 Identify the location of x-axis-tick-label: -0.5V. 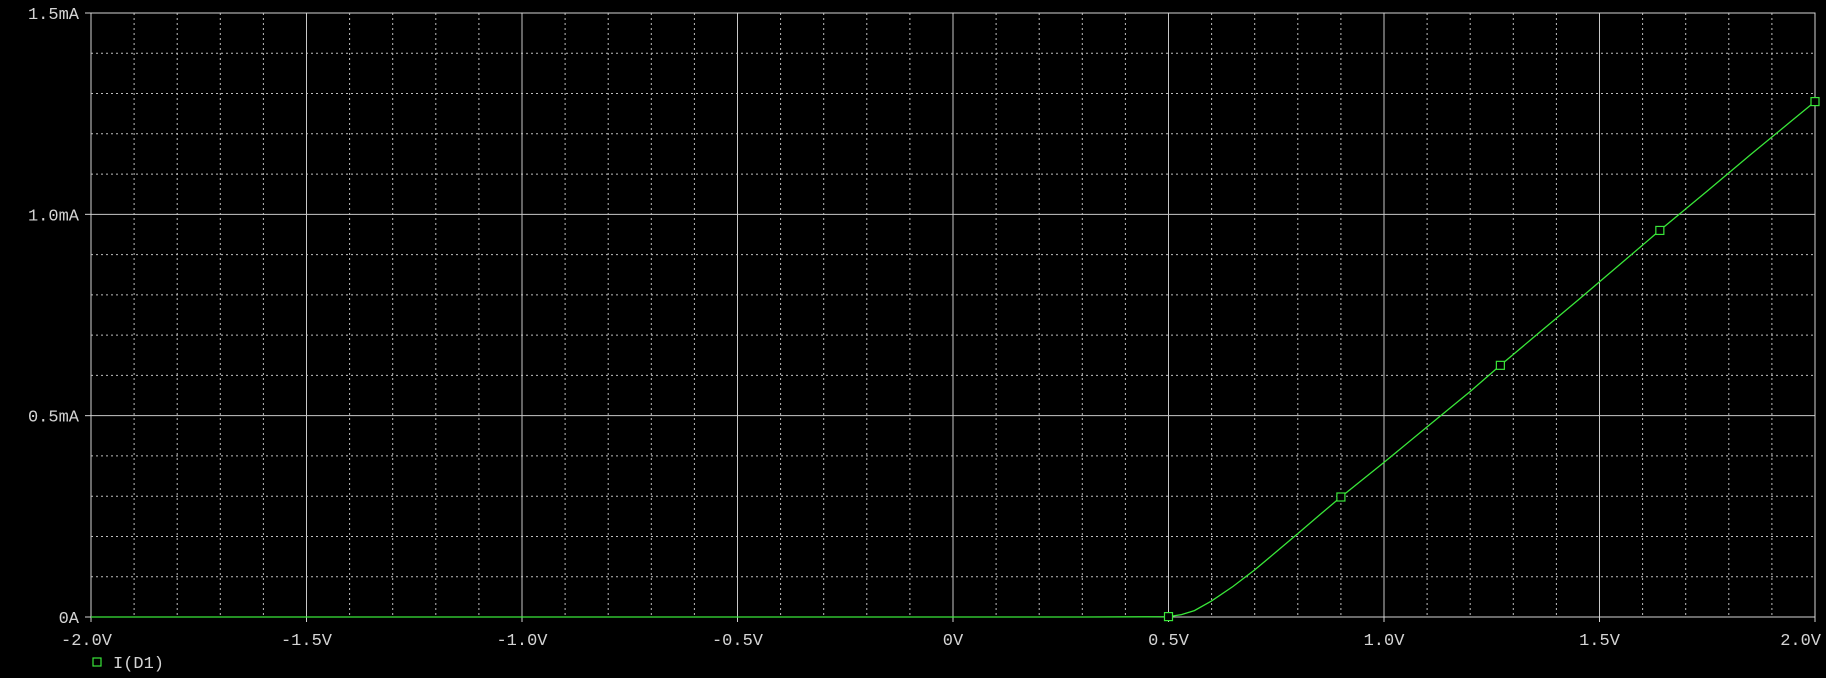
(738, 641).